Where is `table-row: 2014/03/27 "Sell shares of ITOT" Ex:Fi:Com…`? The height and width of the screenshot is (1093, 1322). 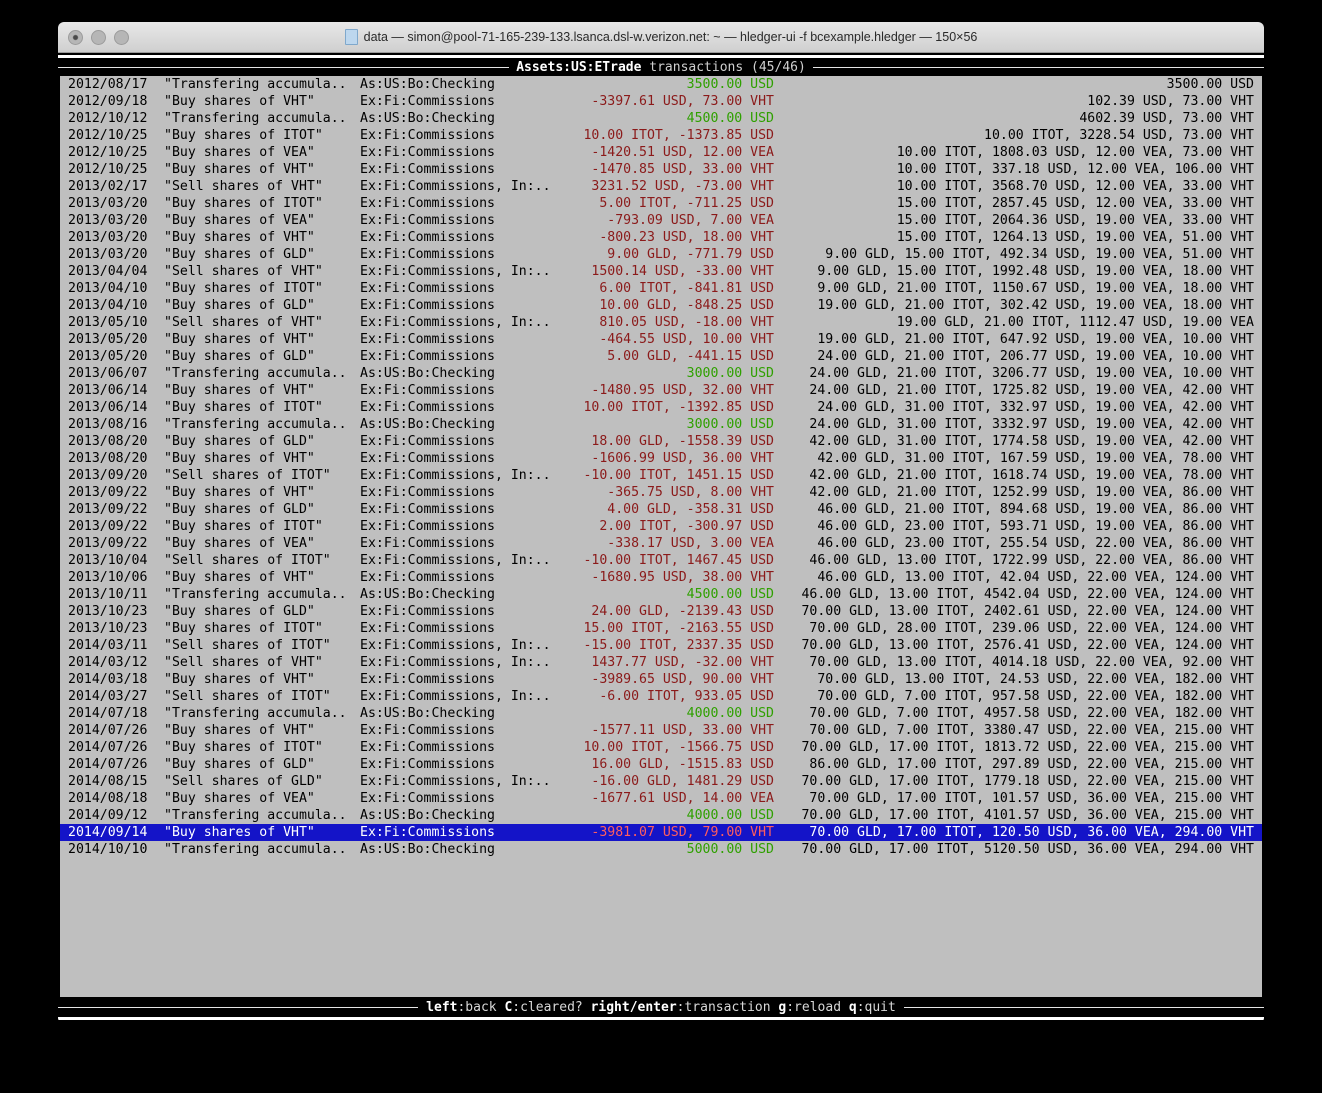
table-row: 2014/03/27 "Sell shares of ITOT" Ex:Fi:Com… is located at coordinates (661, 696).